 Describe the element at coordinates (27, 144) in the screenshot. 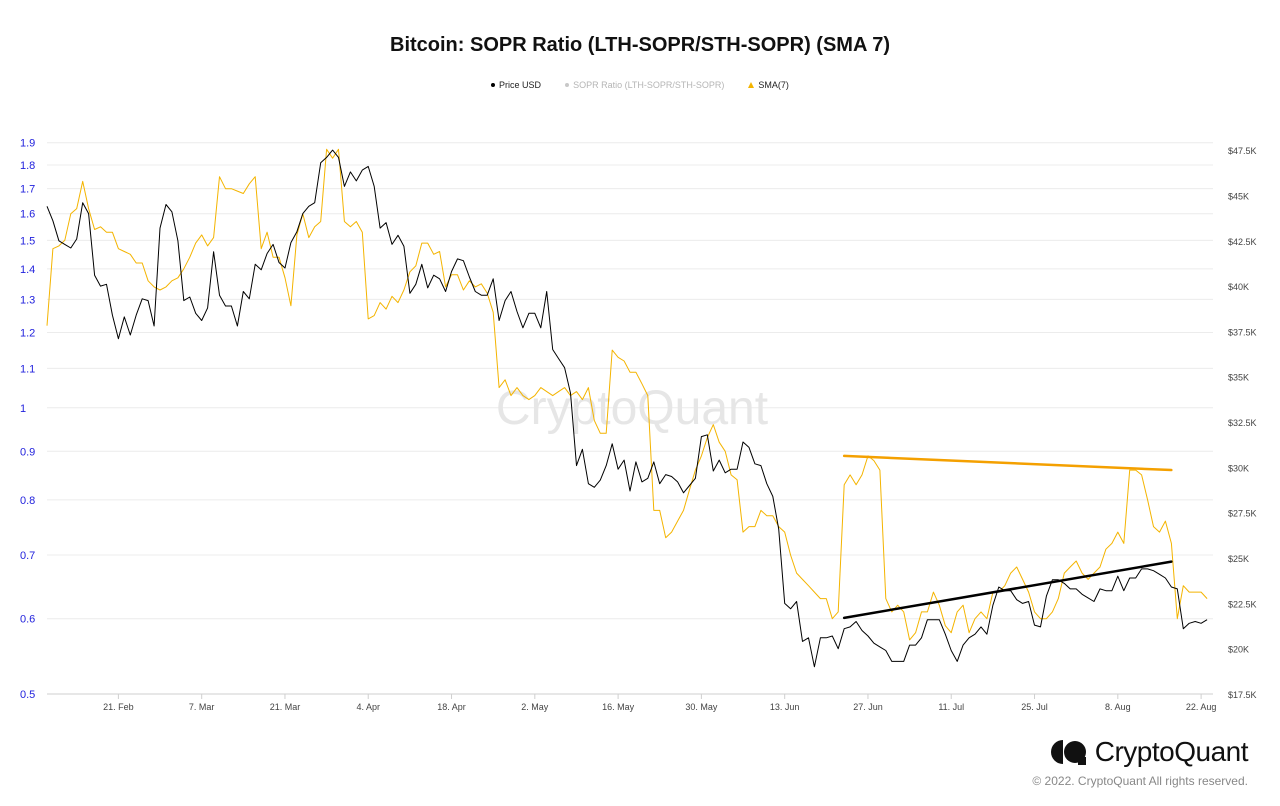

I see `left-tick-label: 1.9` at that location.